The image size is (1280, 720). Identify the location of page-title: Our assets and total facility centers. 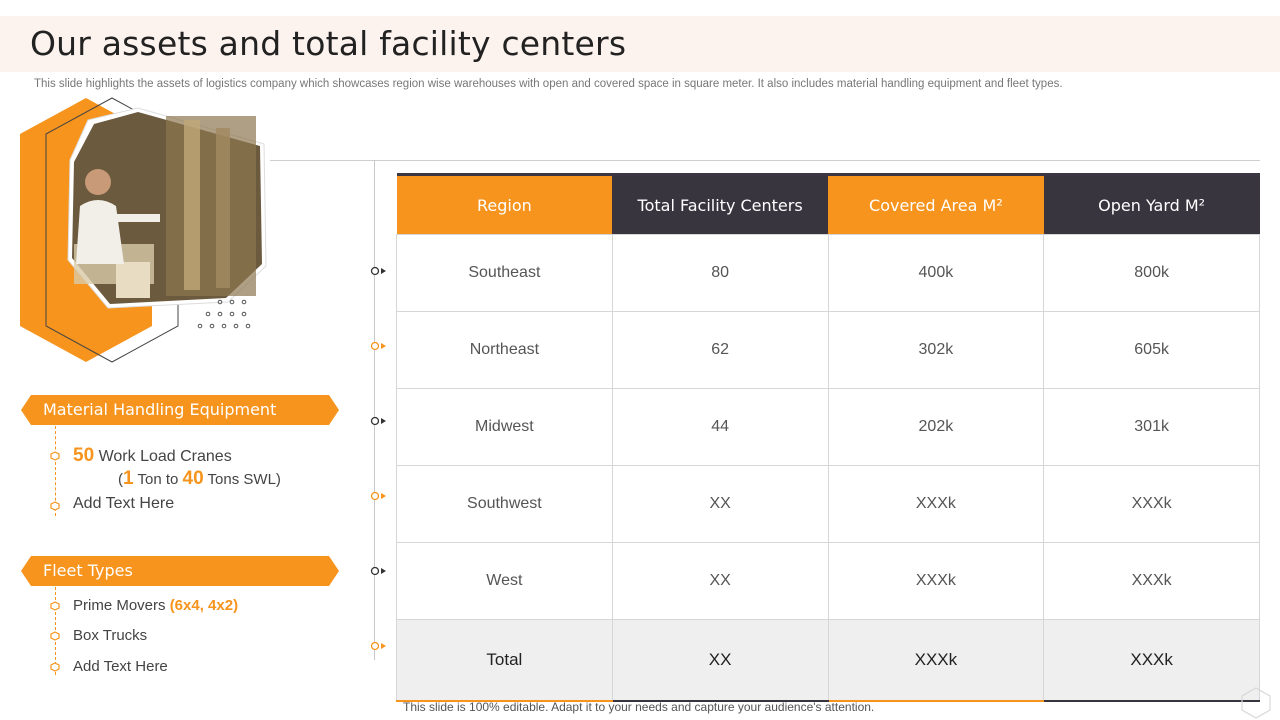
(328, 43).